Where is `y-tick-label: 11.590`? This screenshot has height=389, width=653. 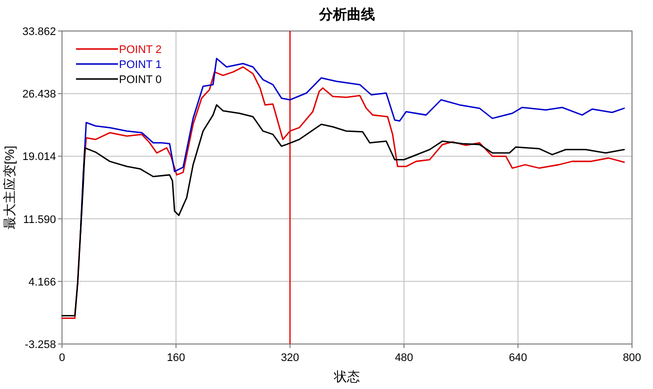 y-tick-label: 11.590 is located at coordinates (39, 220).